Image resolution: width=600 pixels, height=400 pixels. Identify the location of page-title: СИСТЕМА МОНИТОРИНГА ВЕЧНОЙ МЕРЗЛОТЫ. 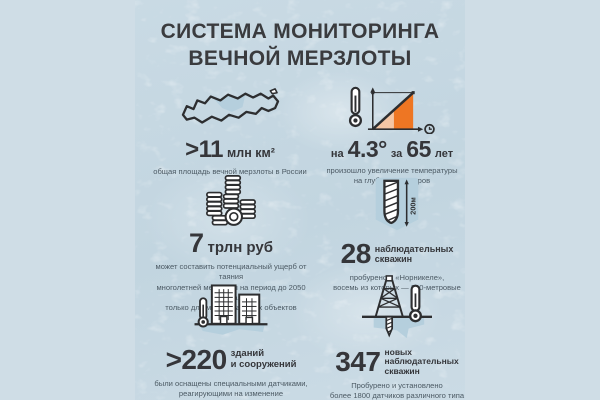
(300, 46).